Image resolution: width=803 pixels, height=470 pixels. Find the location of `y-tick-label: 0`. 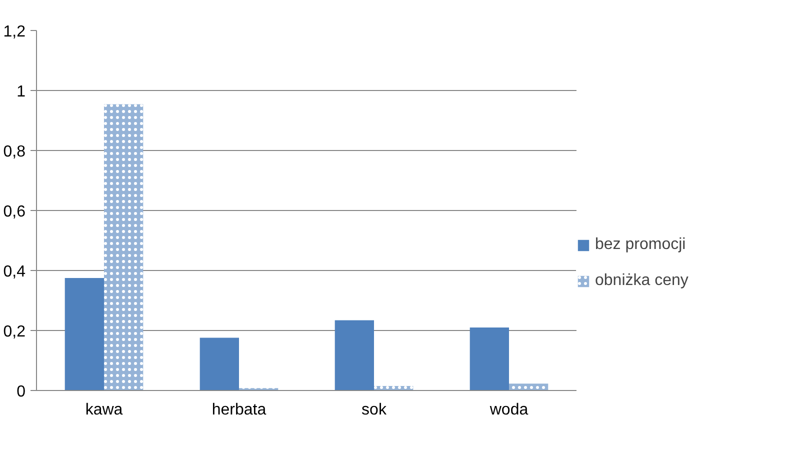

y-tick-label: 0 is located at coordinates (21, 392).